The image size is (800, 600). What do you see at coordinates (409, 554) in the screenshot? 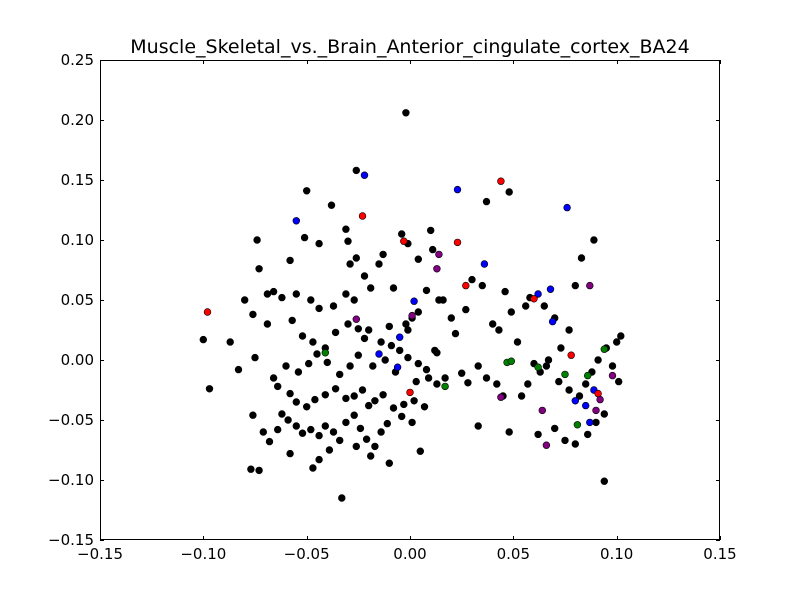
I see `x-tick-label: 0.00` at bounding box center [409, 554].